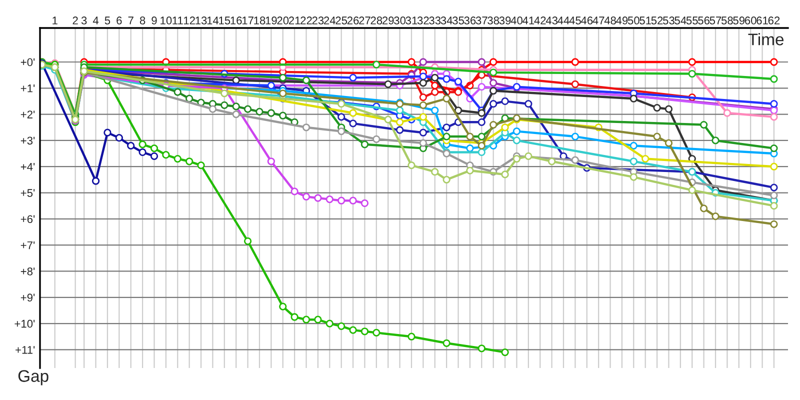 Image resolution: width=800 pixels, height=400 pixels. Describe the element at coordinates (27, 88) in the screenshot. I see `y-tick-label: +1'` at that location.